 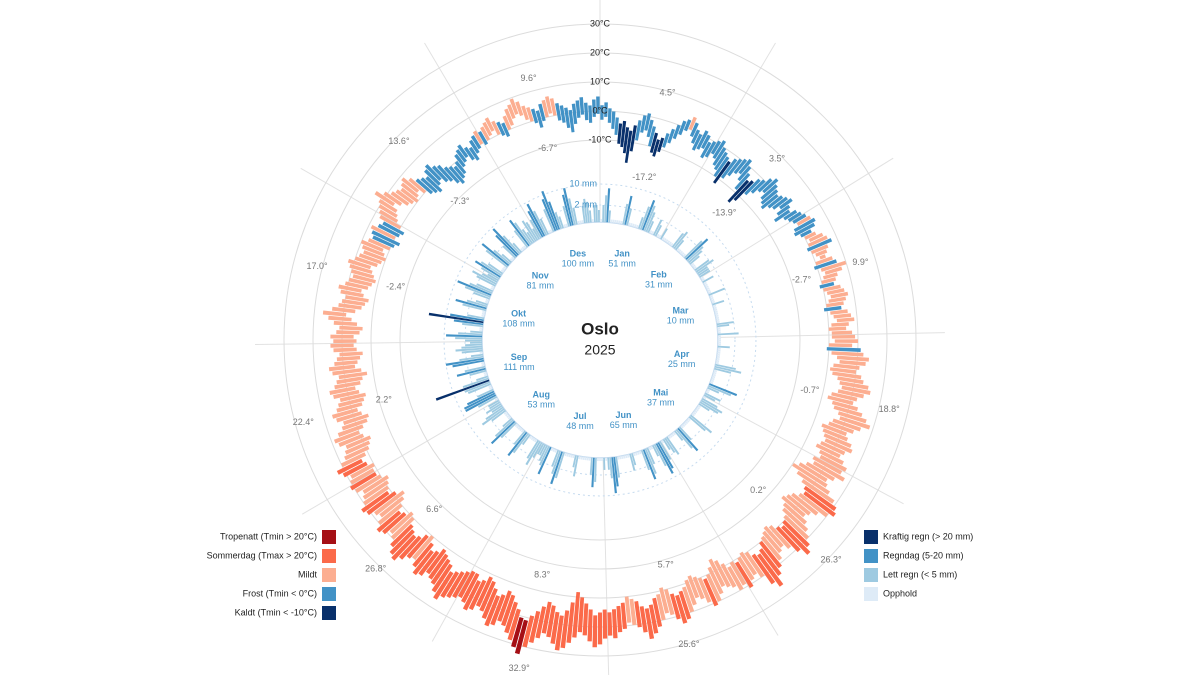 I want to click on precip-grid-circle, so click(x=600, y=340).